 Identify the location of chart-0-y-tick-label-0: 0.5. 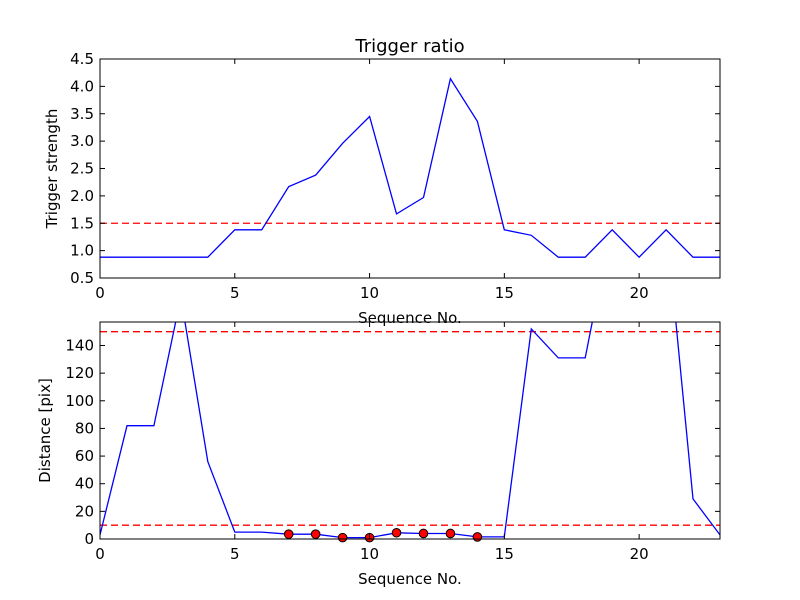
(82, 278).